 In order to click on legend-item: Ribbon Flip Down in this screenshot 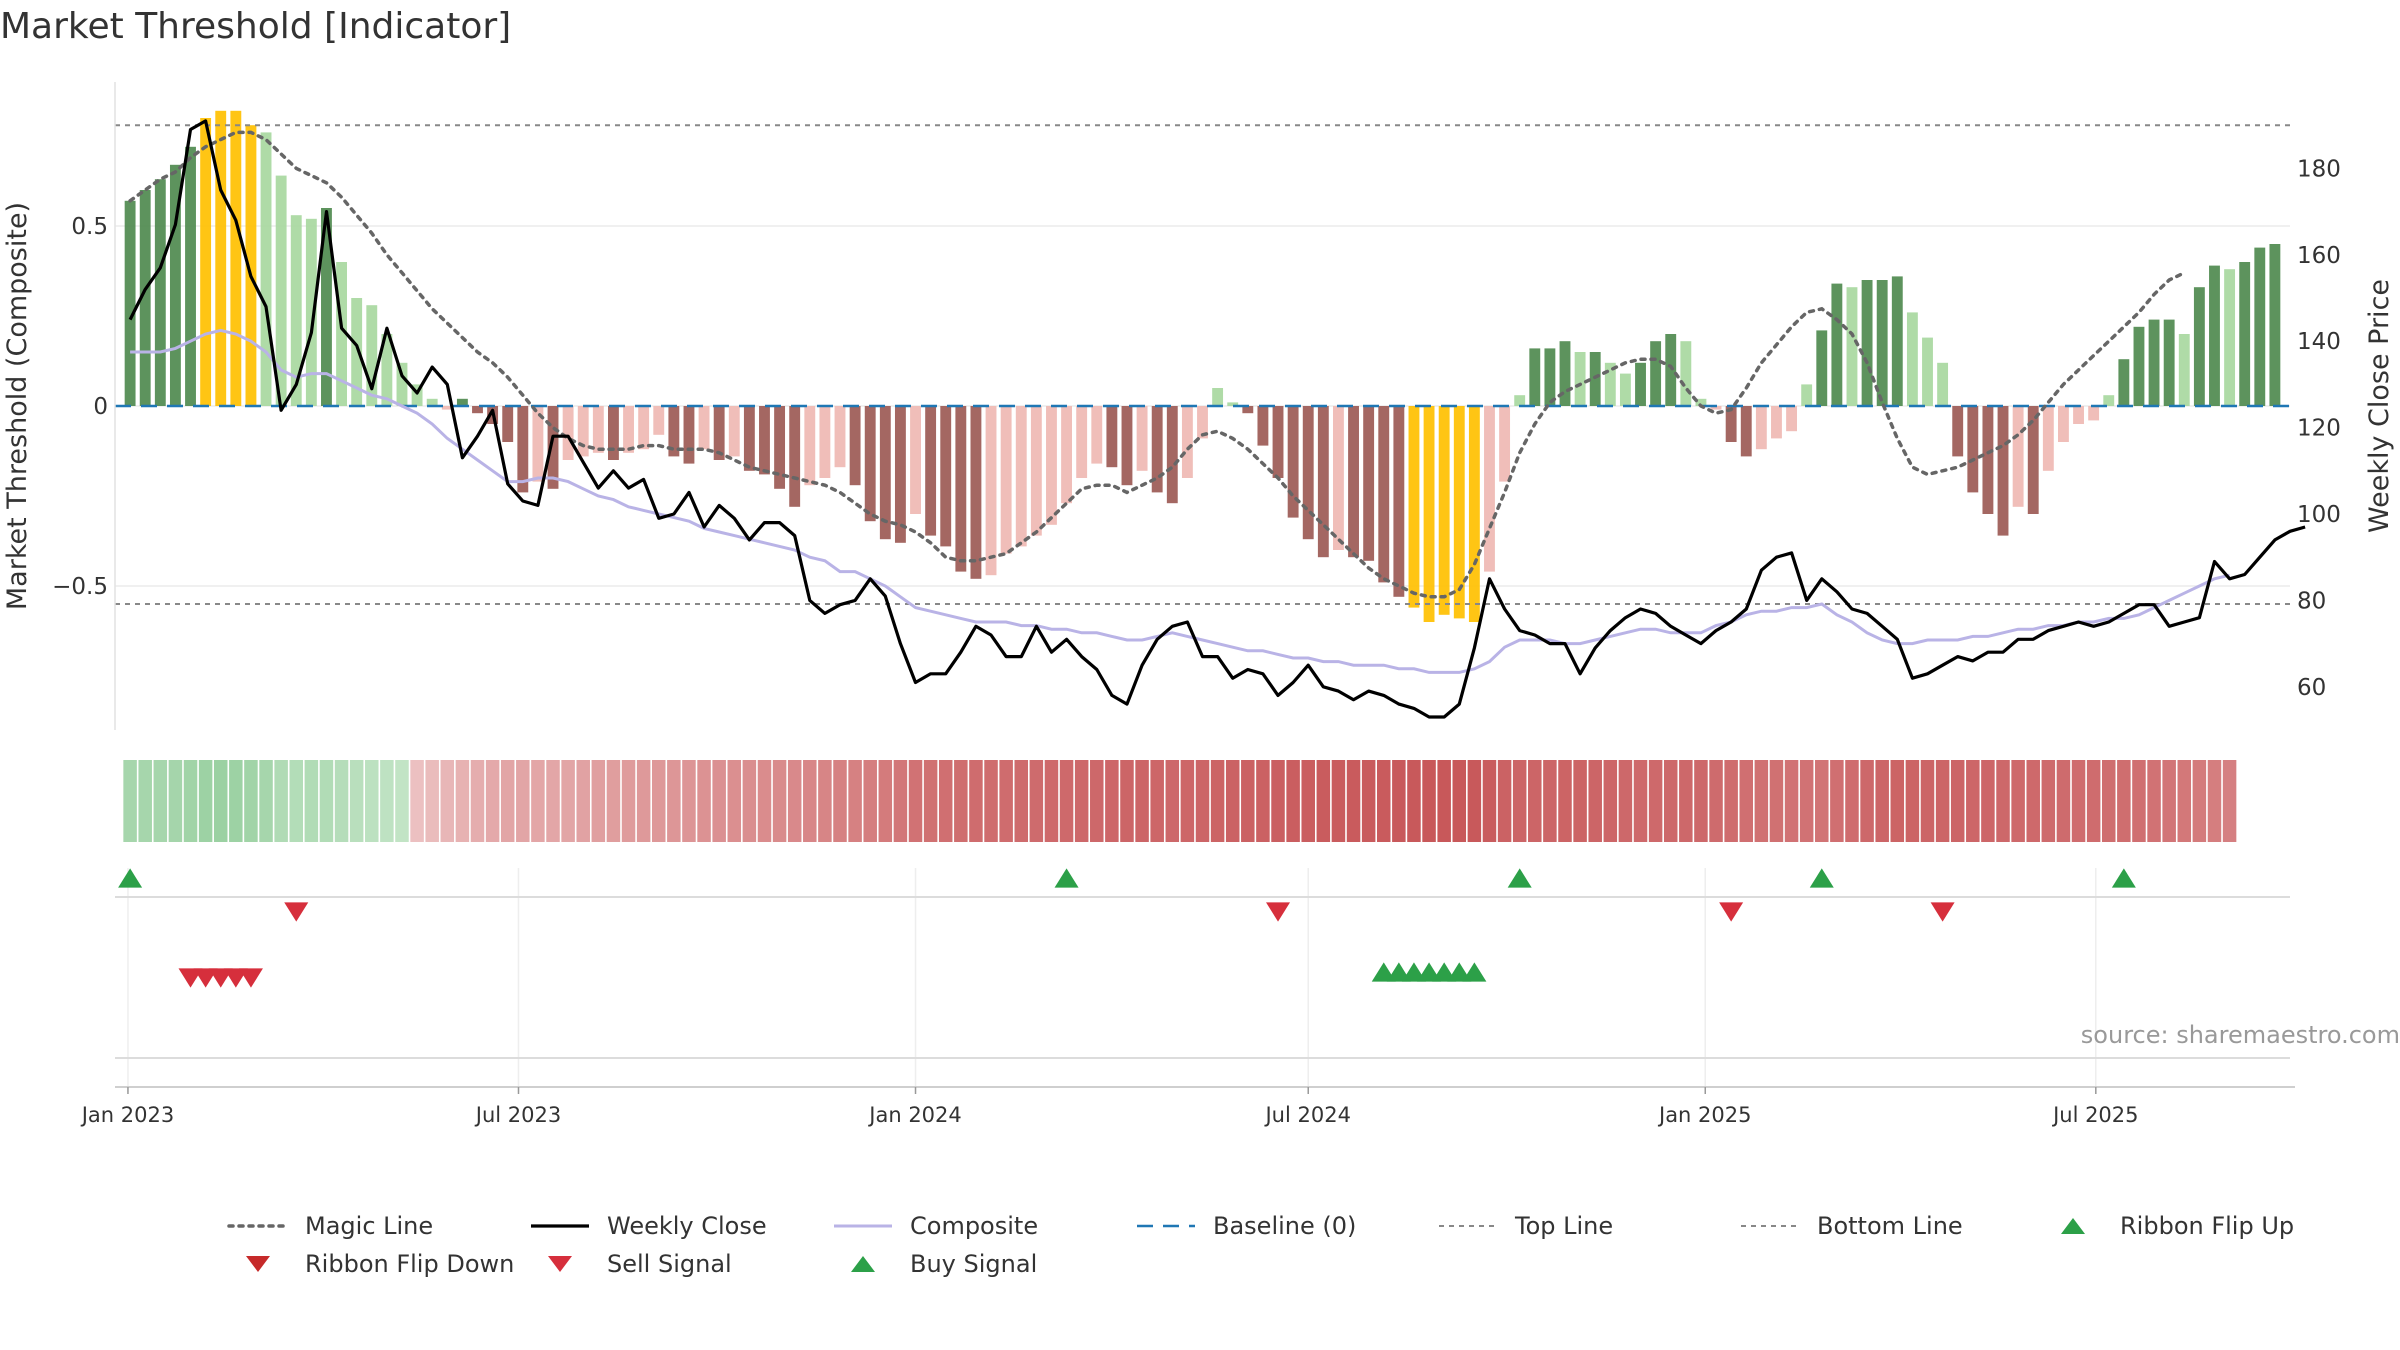, I will do `click(369, 1264)`.